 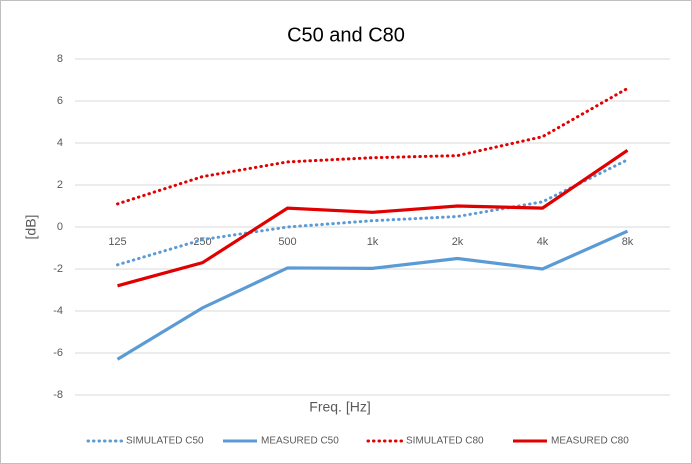 I want to click on y-tick-label: -8, so click(x=58, y=395).